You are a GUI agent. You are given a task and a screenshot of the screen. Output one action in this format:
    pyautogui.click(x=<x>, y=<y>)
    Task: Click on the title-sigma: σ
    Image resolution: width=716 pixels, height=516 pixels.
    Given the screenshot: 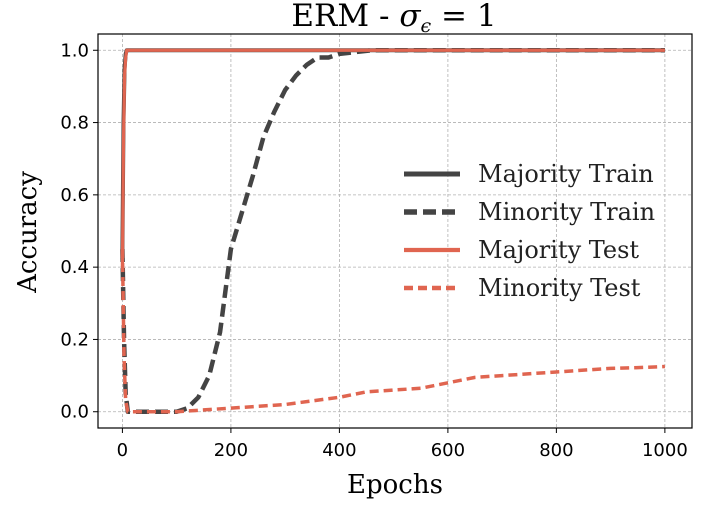 What is the action you would take?
    pyautogui.click(x=410, y=17)
    